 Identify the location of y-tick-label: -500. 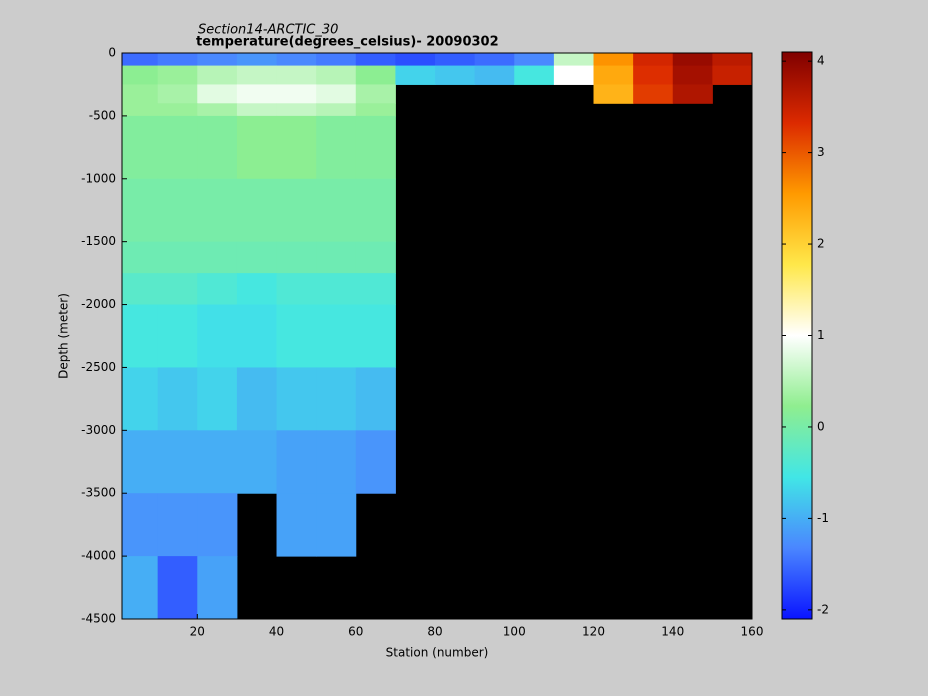
(102, 115).